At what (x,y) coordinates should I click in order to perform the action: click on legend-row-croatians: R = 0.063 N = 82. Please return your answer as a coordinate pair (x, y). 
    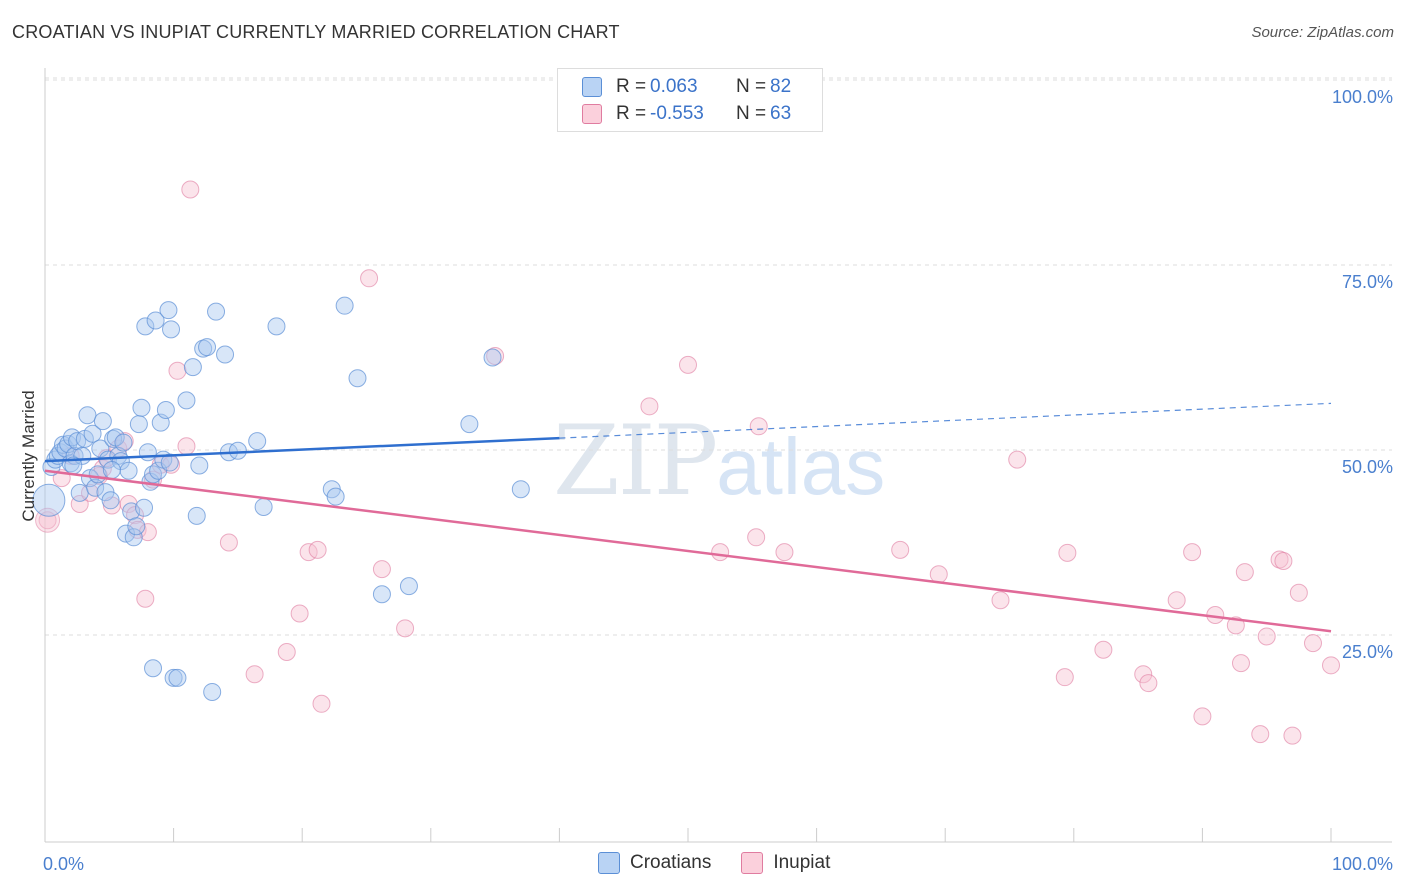
    Looking at the image, I should click on (686, 87).